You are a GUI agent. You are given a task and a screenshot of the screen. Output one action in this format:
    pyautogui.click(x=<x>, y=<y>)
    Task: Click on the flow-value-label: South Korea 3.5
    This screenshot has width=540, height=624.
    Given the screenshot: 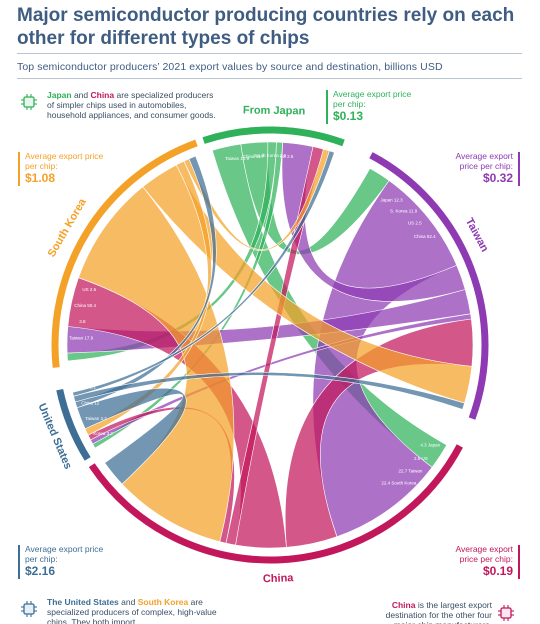 What is the action you would take?
    pyautogui.click(x=270, y=155)
    